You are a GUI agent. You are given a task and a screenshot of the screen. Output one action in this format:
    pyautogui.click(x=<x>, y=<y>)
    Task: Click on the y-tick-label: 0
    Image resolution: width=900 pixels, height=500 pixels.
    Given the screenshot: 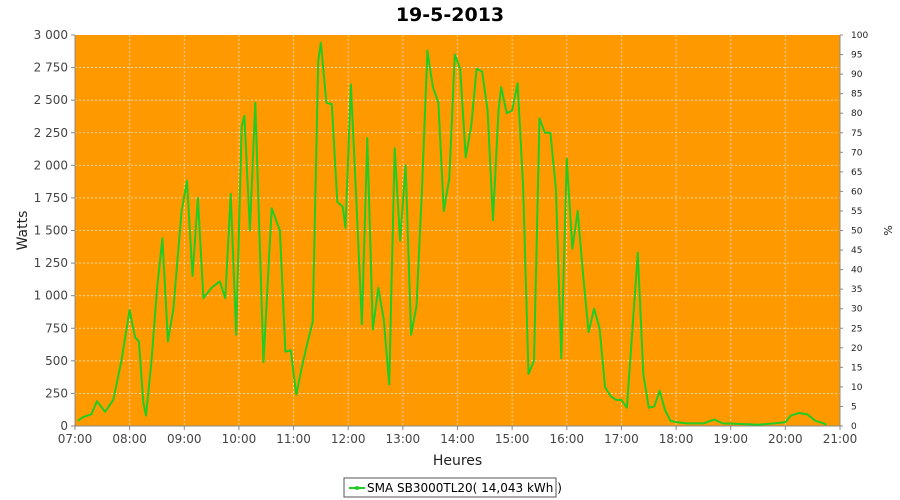 What is the action you would take?
    pyautogui.click(x=64, y=426)
    